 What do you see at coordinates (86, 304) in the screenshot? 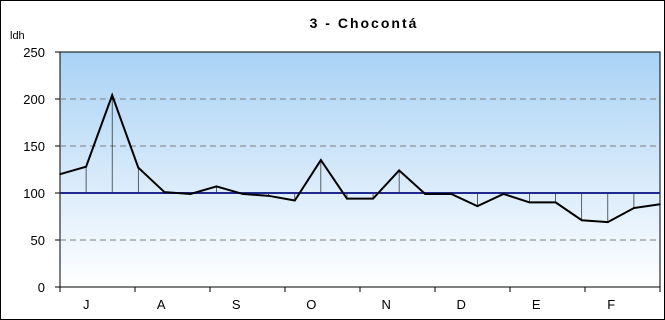
I see `x-tick-label: J` at bounding box center [86, 304].